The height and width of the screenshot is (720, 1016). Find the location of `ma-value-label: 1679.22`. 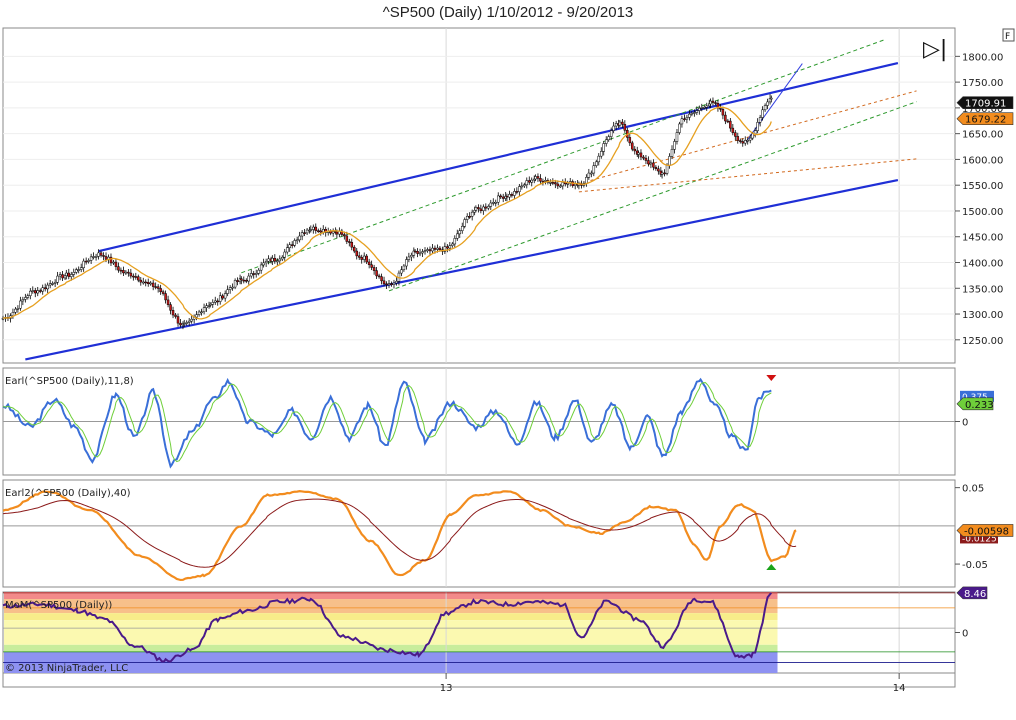

ma-value-label: 1679.22 is located at coordinates (985, 119).